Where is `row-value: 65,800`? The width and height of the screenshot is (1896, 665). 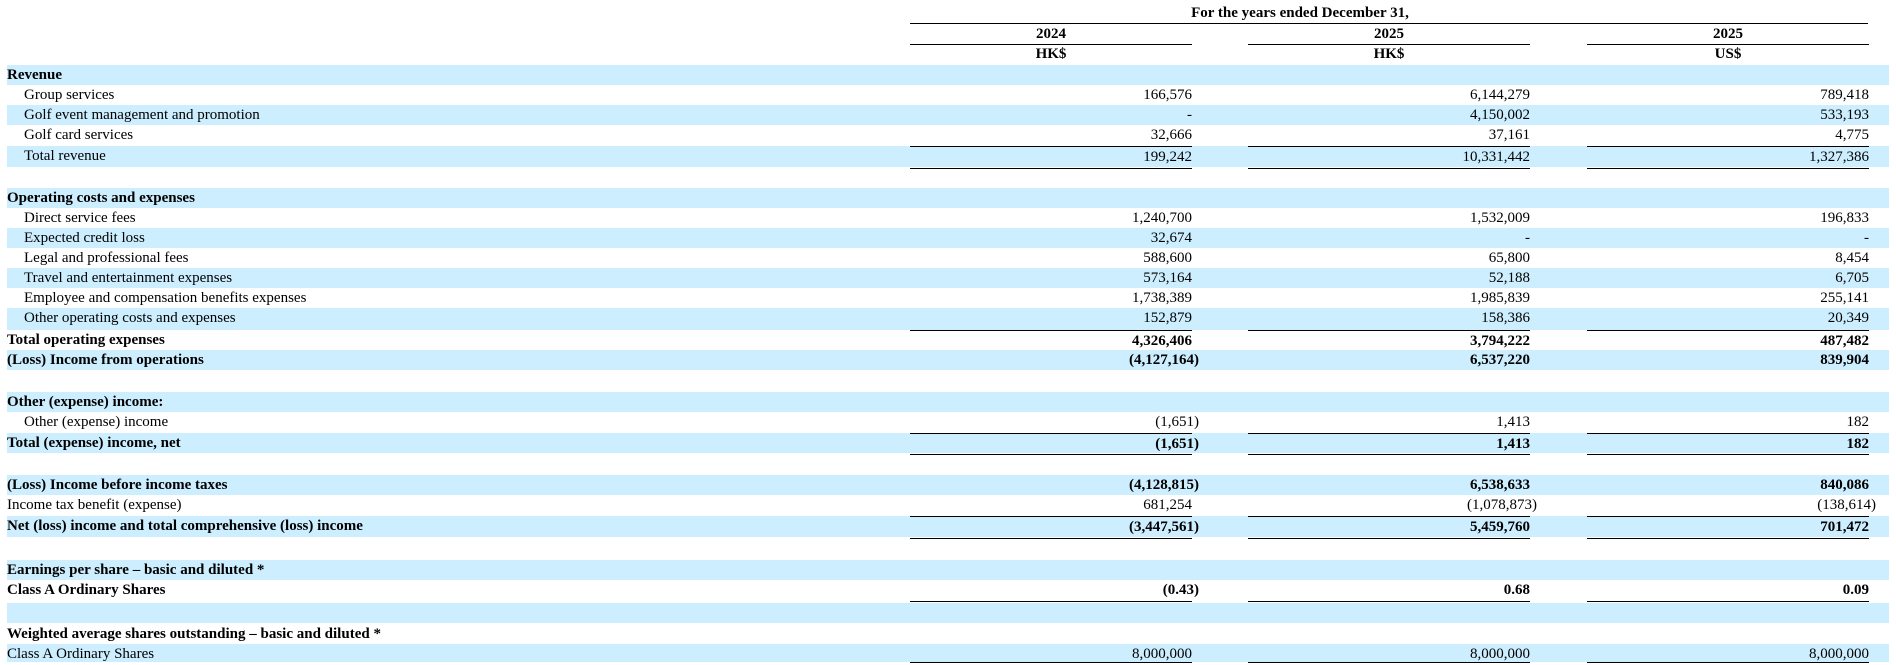 row-value: 65,800 is located at coordinates (1509, 258).